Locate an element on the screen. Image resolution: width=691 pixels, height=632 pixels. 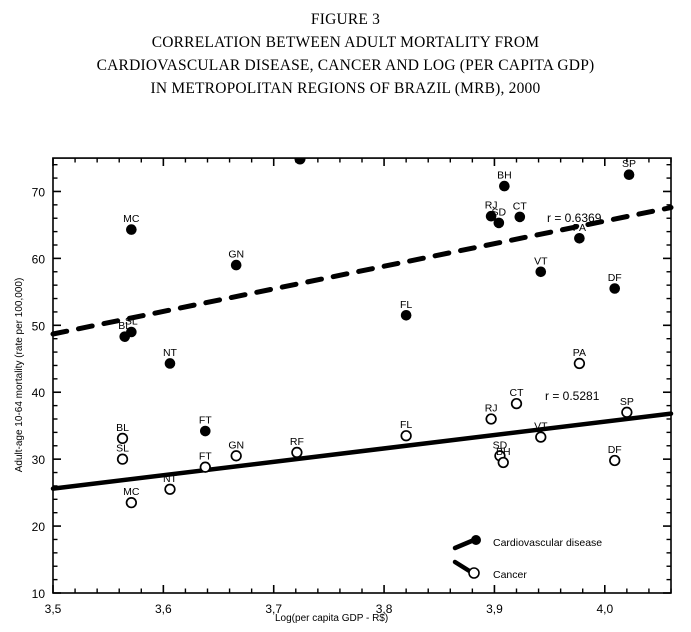
y-axis-tick-label: 40 is located at coordinates (39, 393).